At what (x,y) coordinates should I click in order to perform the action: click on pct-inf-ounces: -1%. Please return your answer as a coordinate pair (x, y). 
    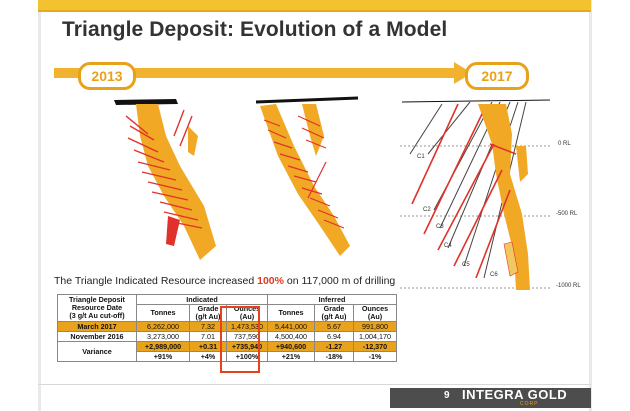
    Looking at the image, I should click on (375, 356).